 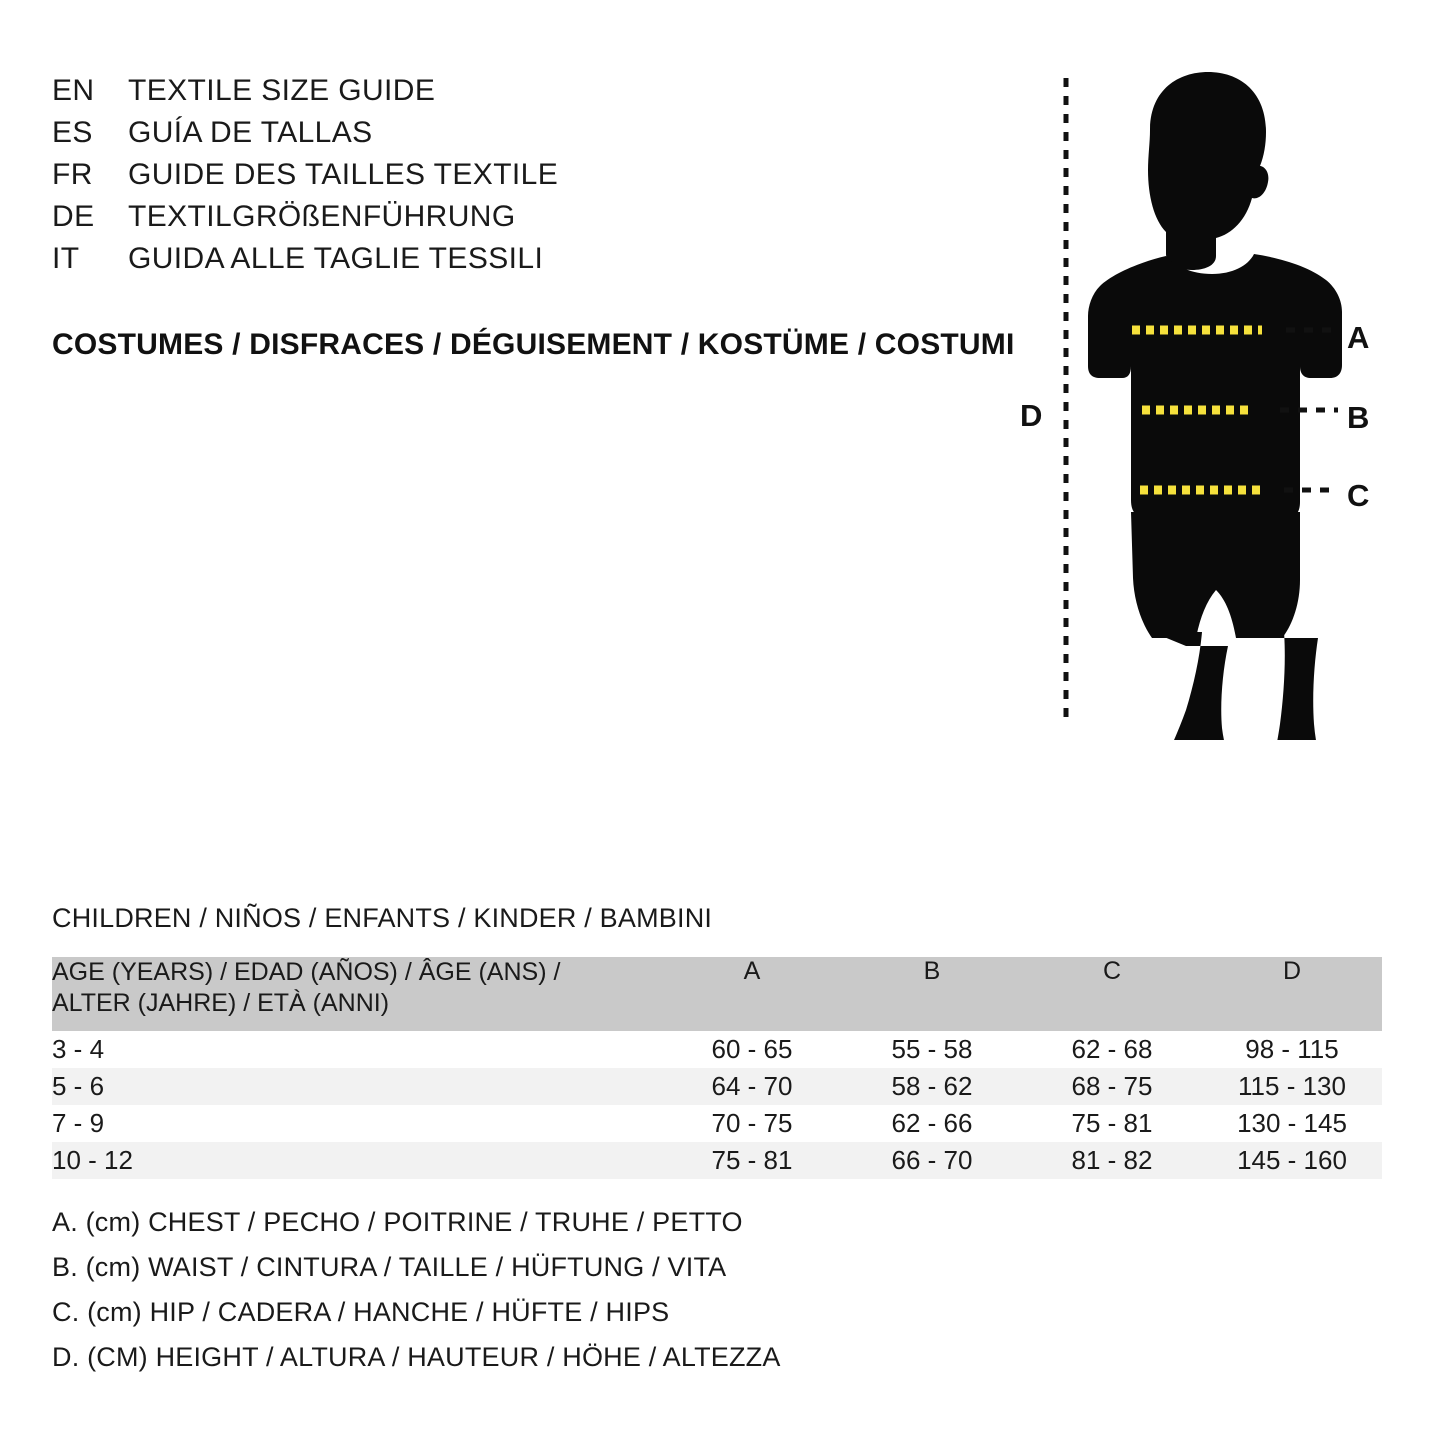 What do you see at coordinates (1292, 1049) in the screenshot?
I see `cell-height: 98 - 115` at bounding box center [1292, 1049].